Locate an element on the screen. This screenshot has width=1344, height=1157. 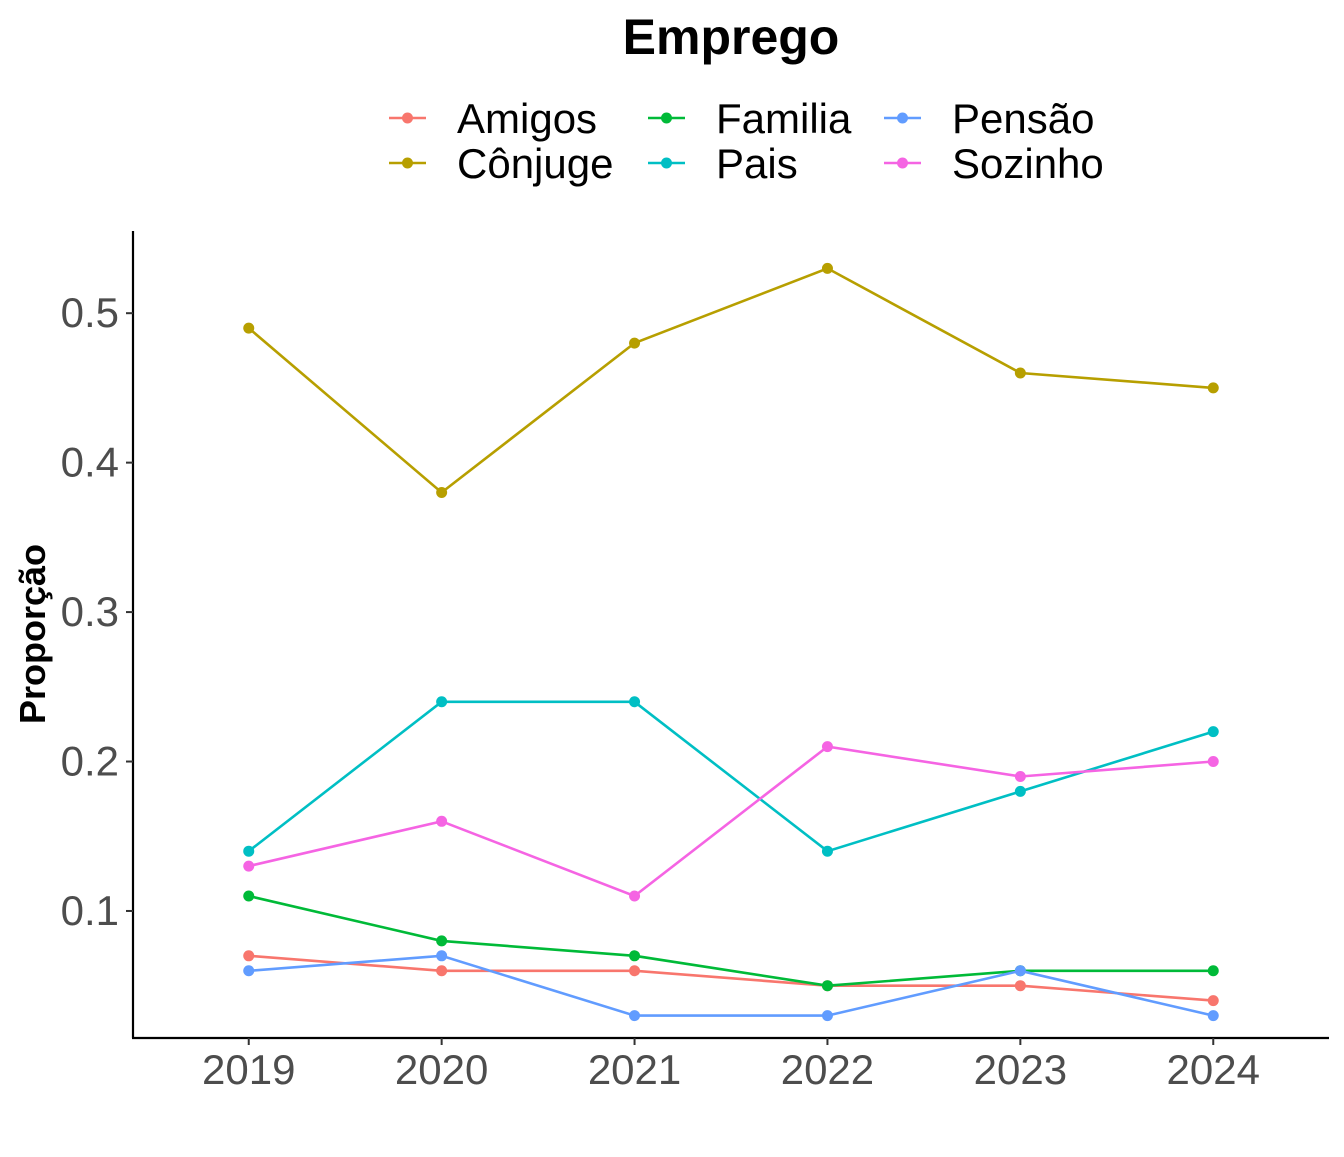
series-line-c-njuge is located at coordinates (730, 380).